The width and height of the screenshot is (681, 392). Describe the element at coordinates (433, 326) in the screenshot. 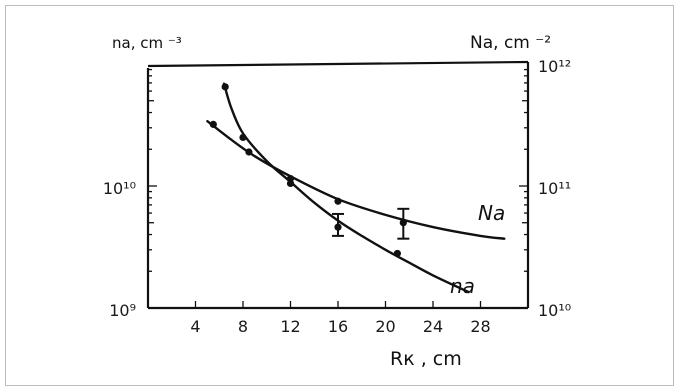

I see `x-tick-label: 24` at that location.